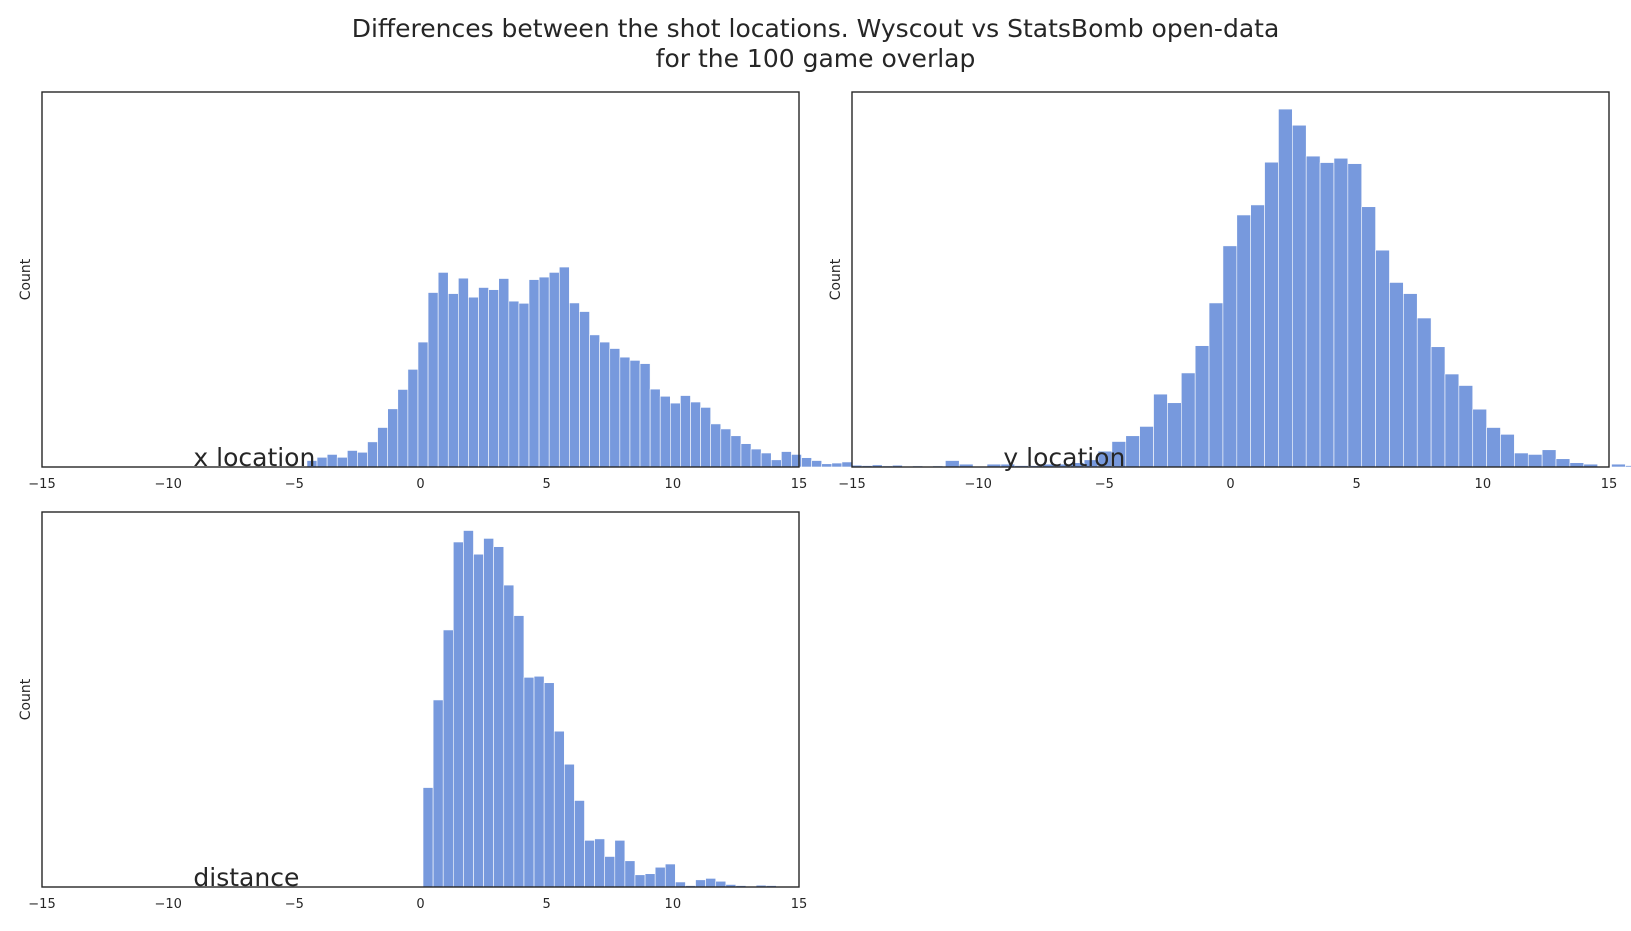  I want to click on x-tick-label: 0, so click(420, 904).